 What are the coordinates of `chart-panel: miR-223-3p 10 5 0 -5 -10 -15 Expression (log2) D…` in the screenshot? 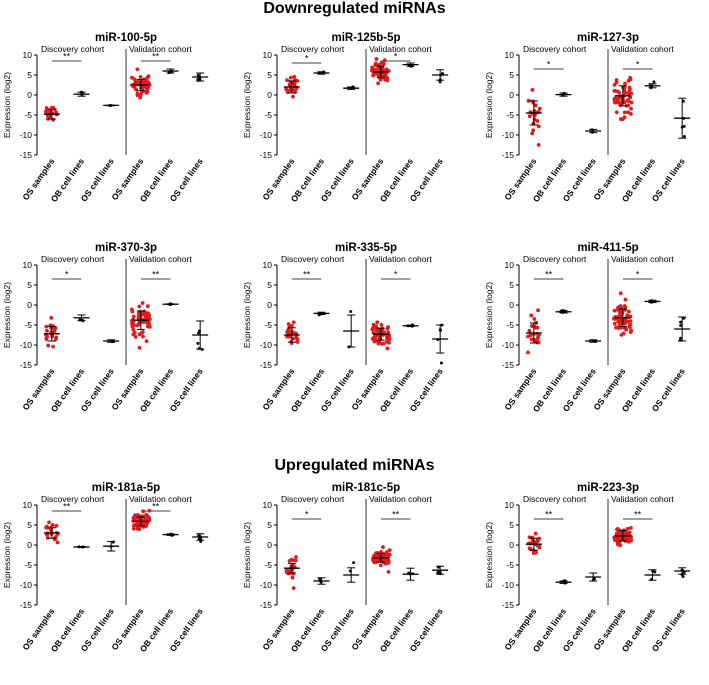 It's located at (587, 568).